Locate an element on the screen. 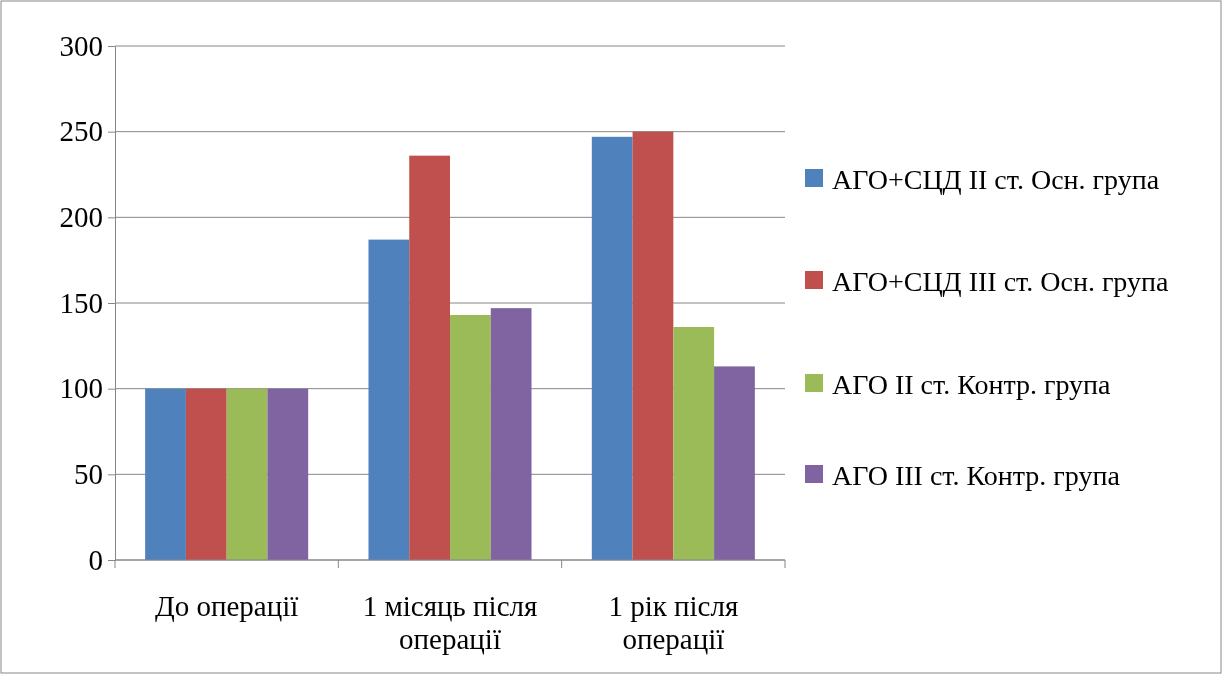 The image size is (1224, 677). y-tick-label: 250 is located at coordinates (81, 131).